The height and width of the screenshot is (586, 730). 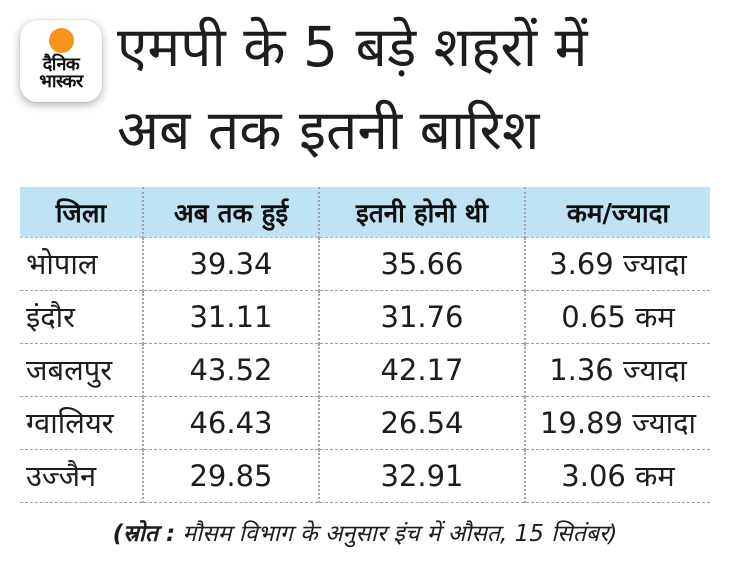 I want to click on sun-icon, so click(x=61, y=40).